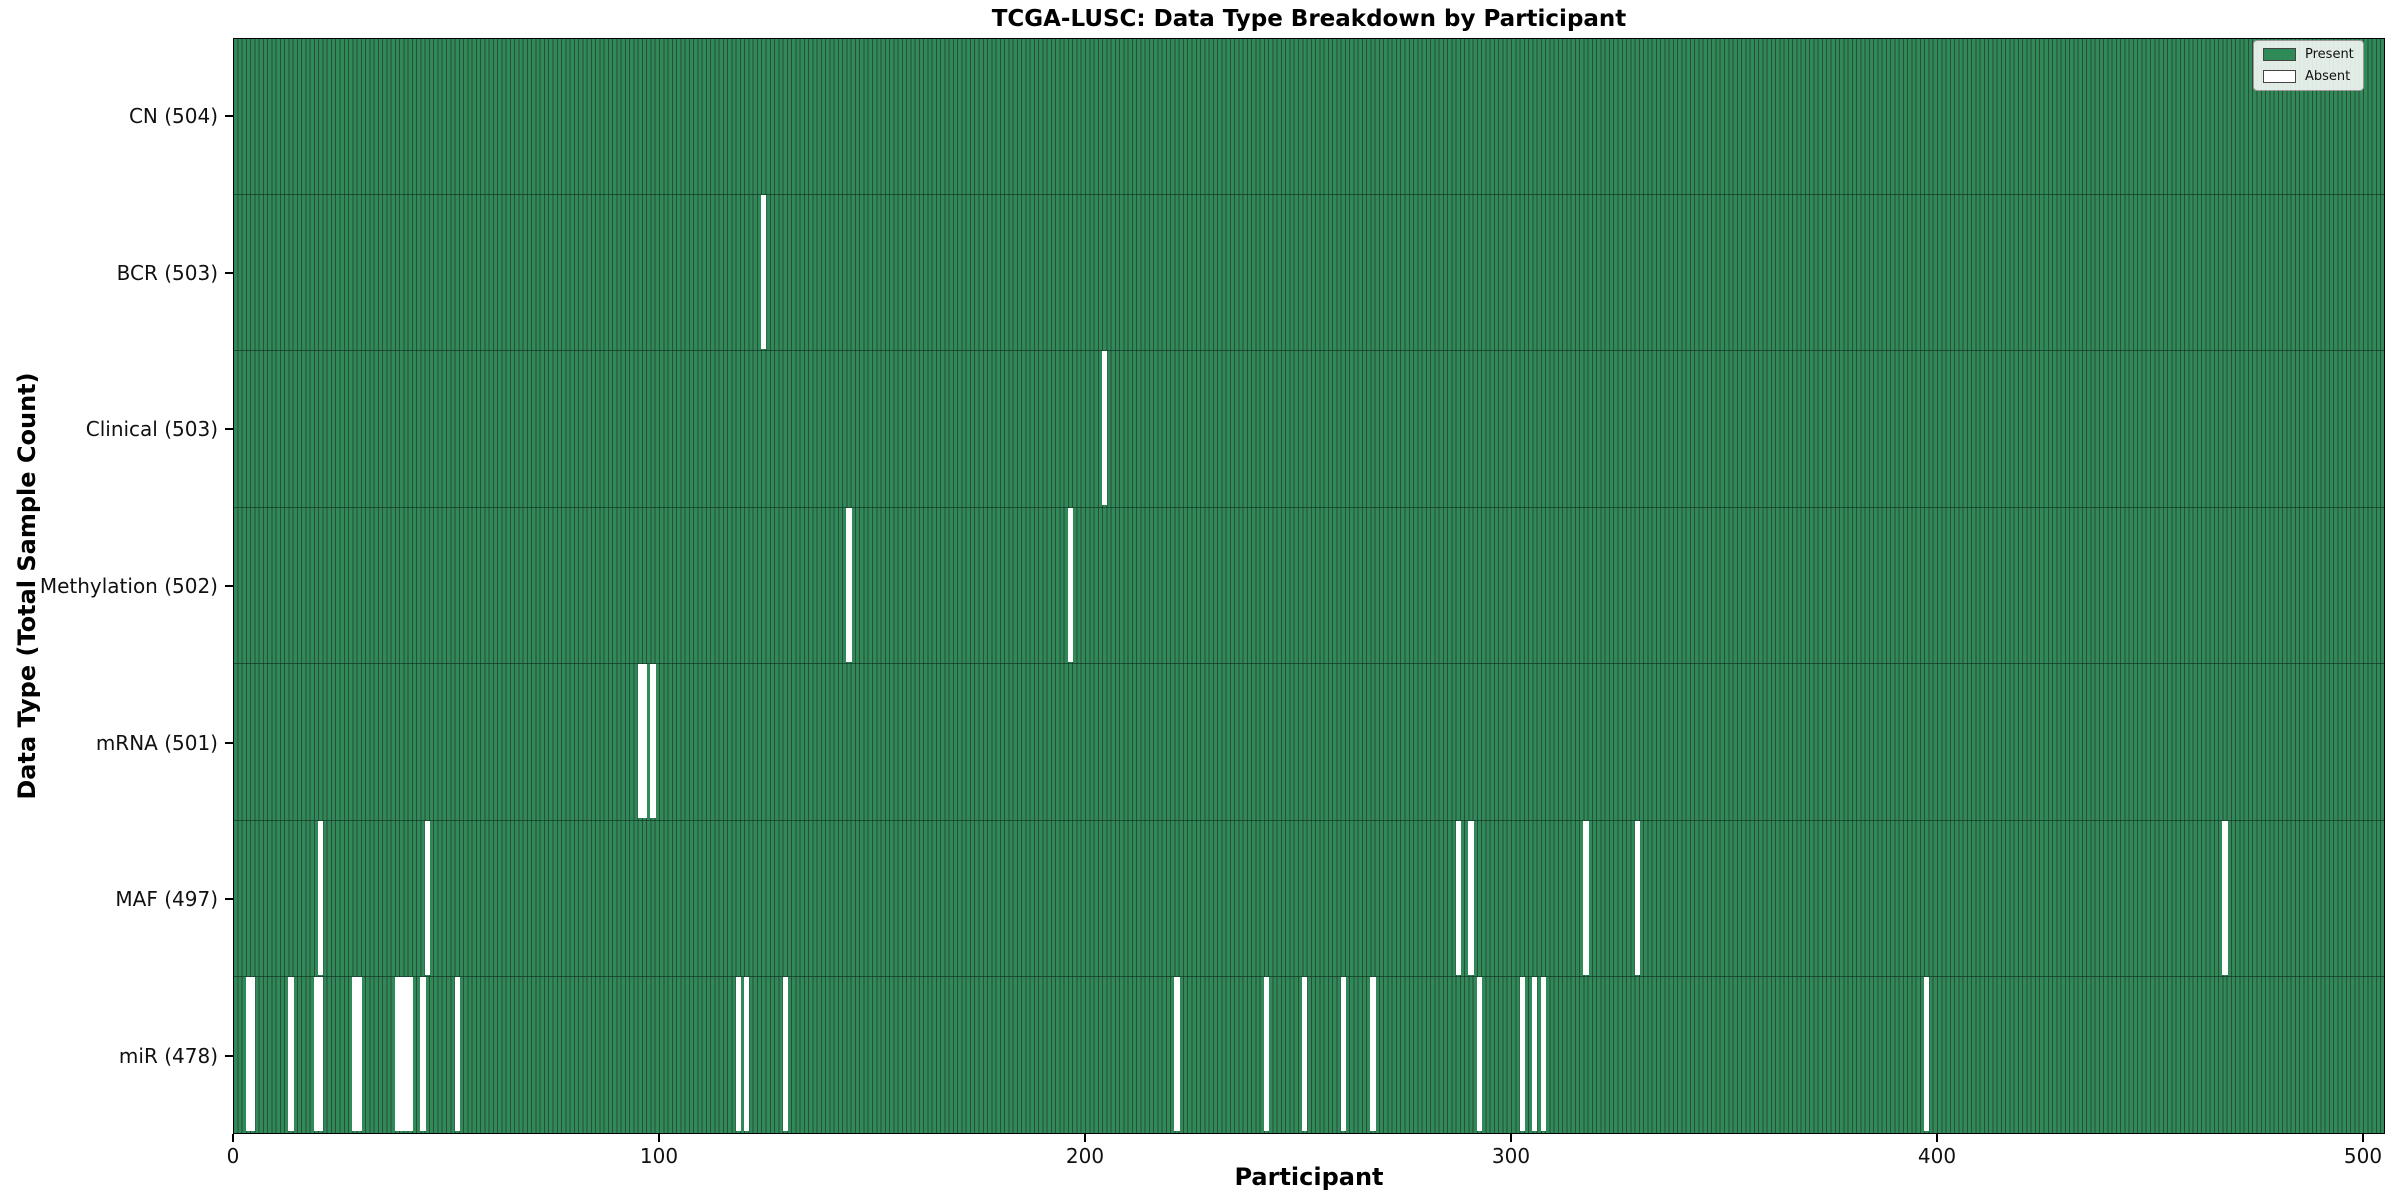 The image size is (2400, 1200). What do you see at coordinates (1309, 742) in the screenshot?
I see `presence-row-mRNA` at bounding box center [1309, 742].